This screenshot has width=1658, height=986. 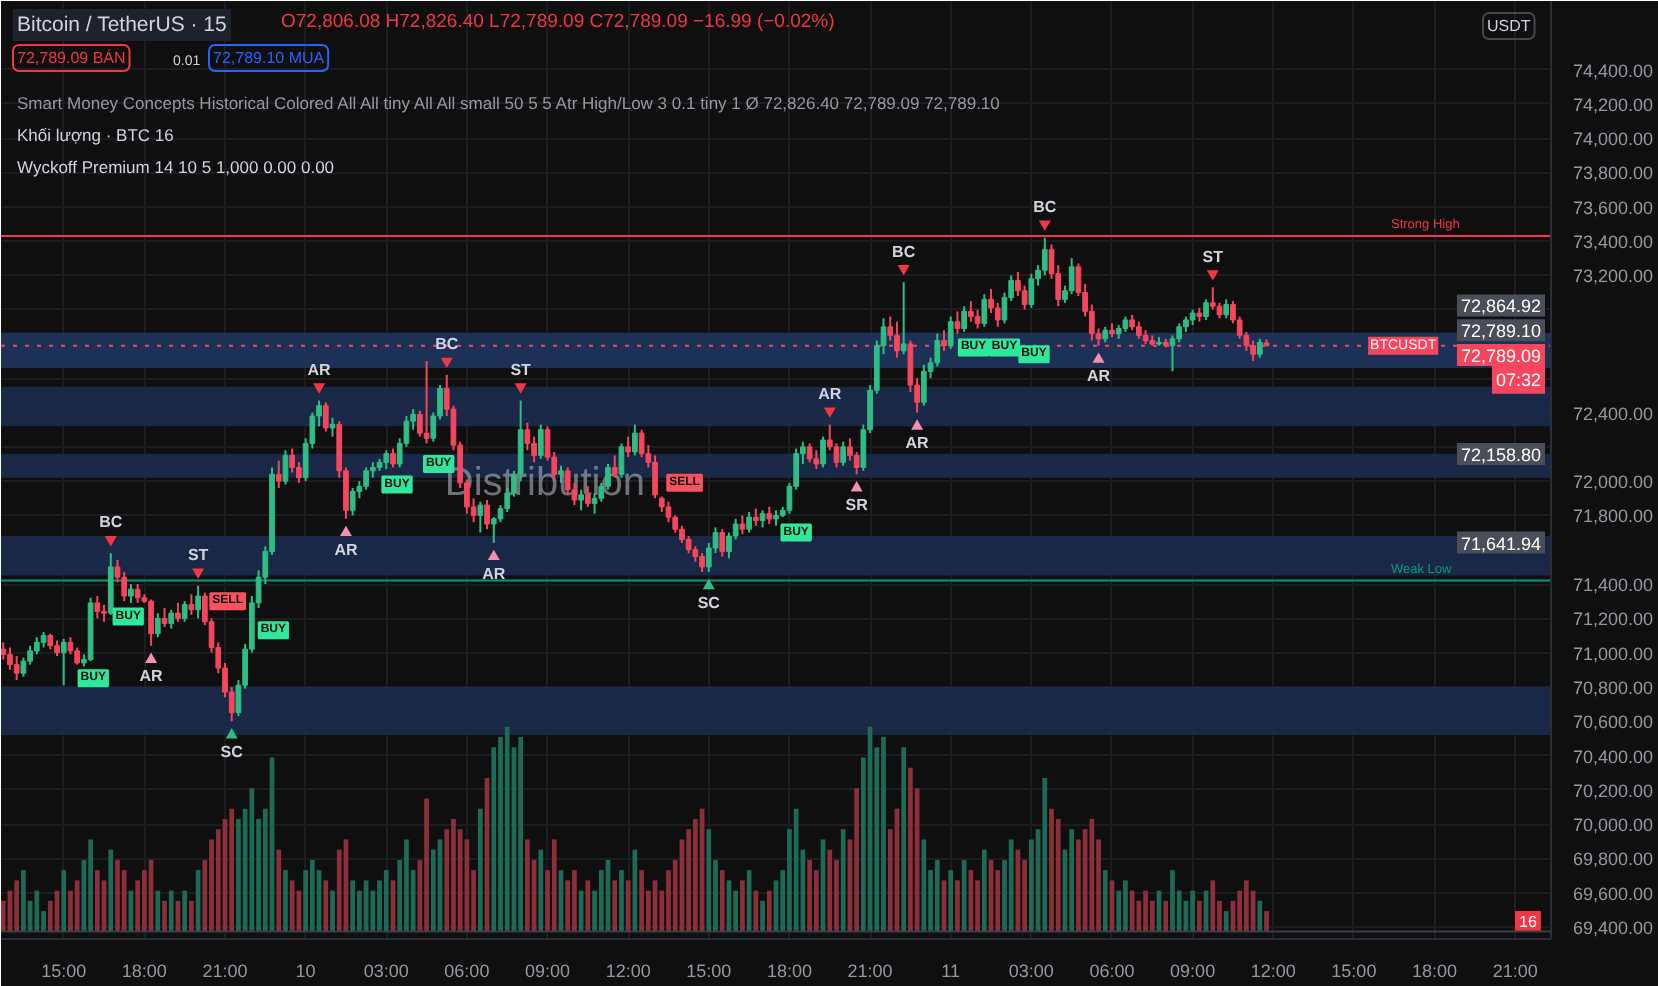 I want to click on y-tick-label: 69,400.00, so click(x=1613, y=928).